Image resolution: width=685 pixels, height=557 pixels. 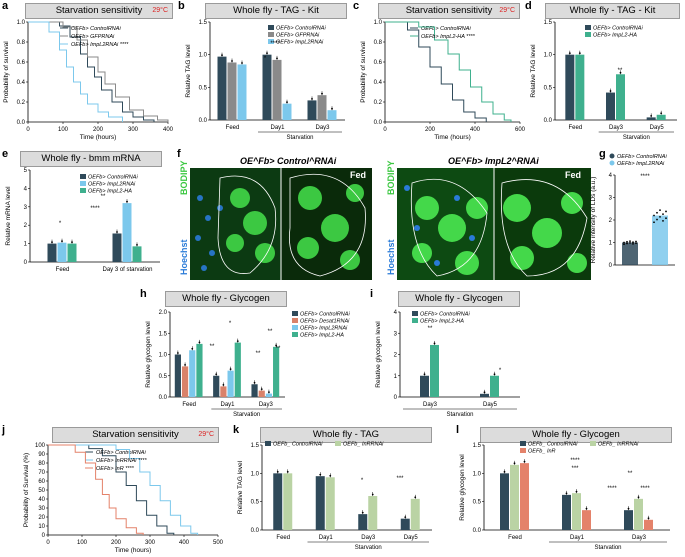 What do you see at coordinates (612, 11) in the screenshot?
I see `panel-d-title: Whole fly - TAG - Kit` at bounding box center [612, 11].